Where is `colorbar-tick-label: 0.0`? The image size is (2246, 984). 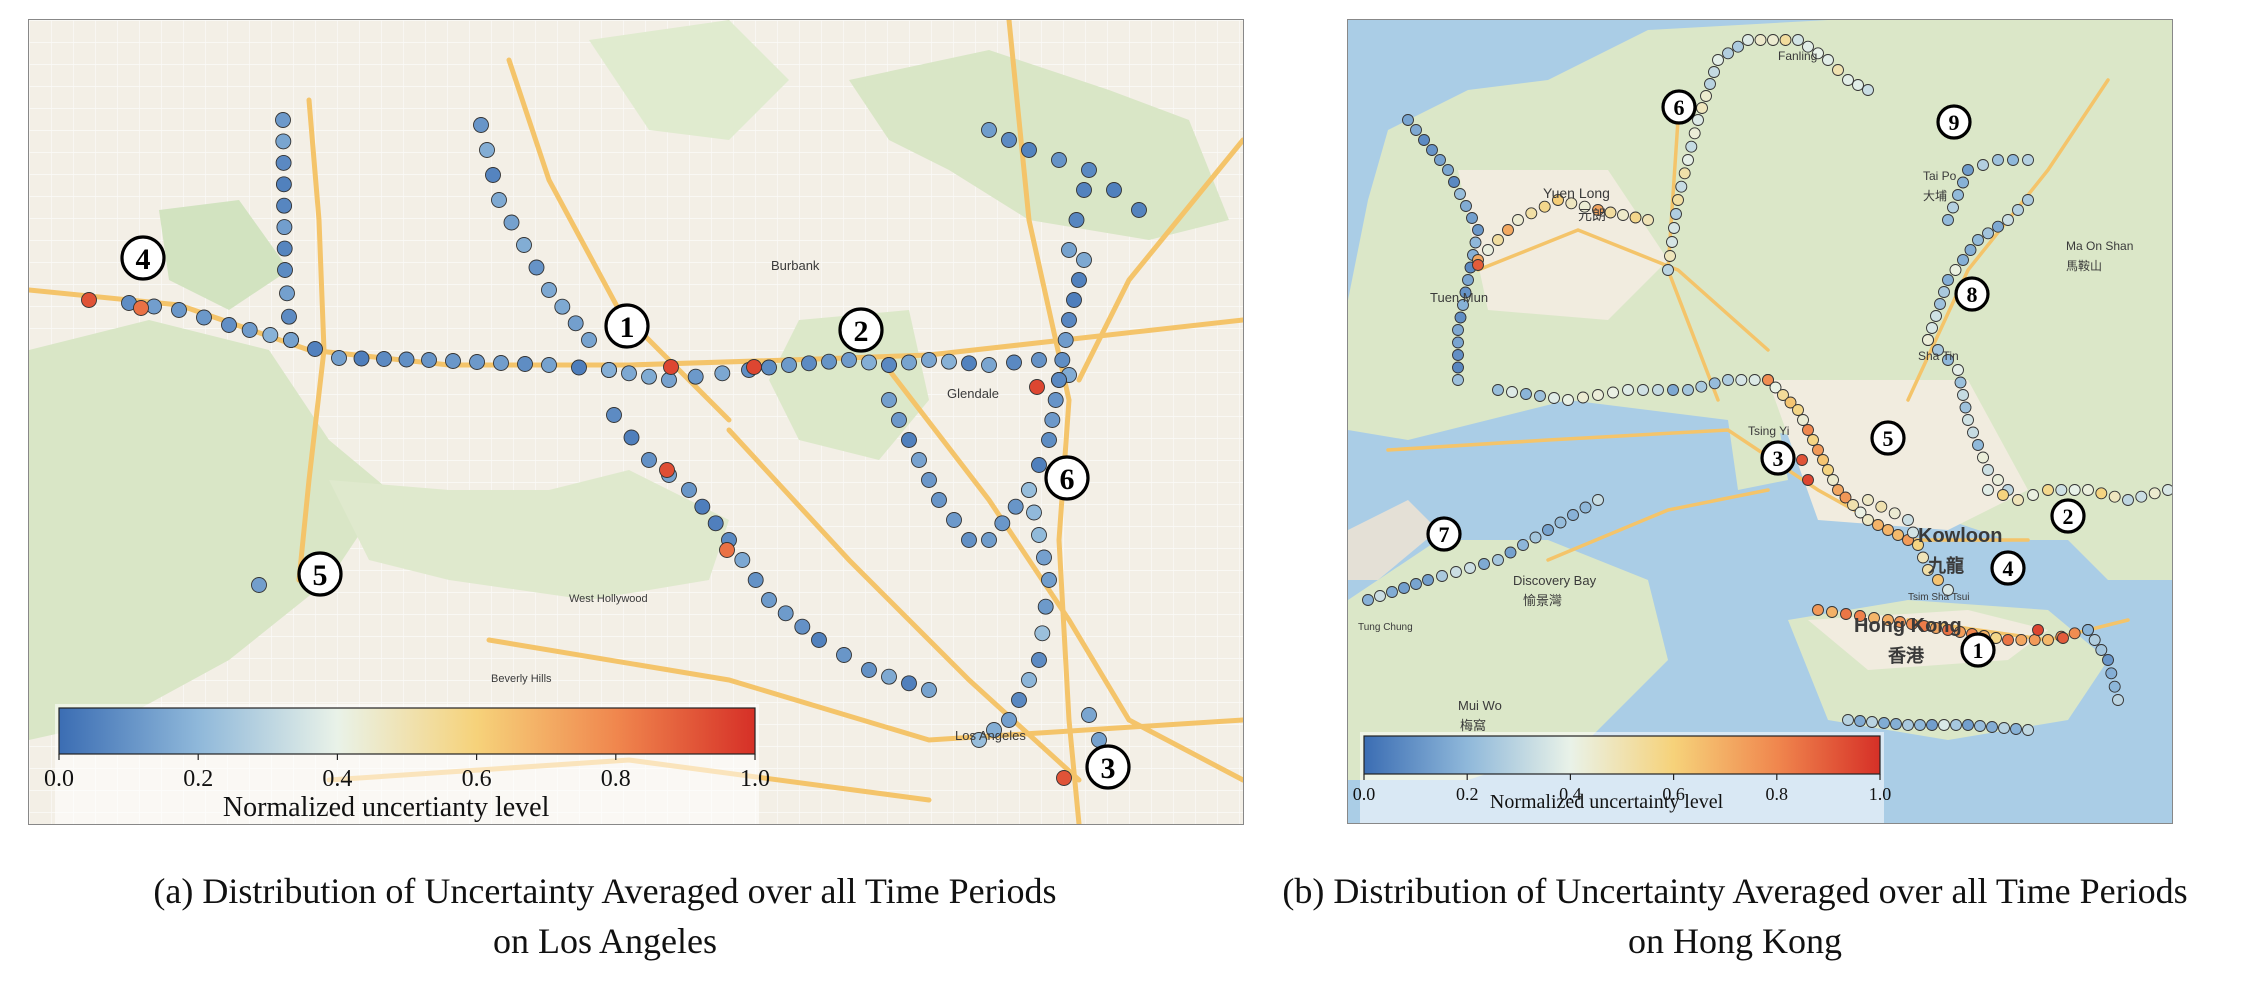
colorbar-tick-label: 0.0 is located at coordinates (59, 779).